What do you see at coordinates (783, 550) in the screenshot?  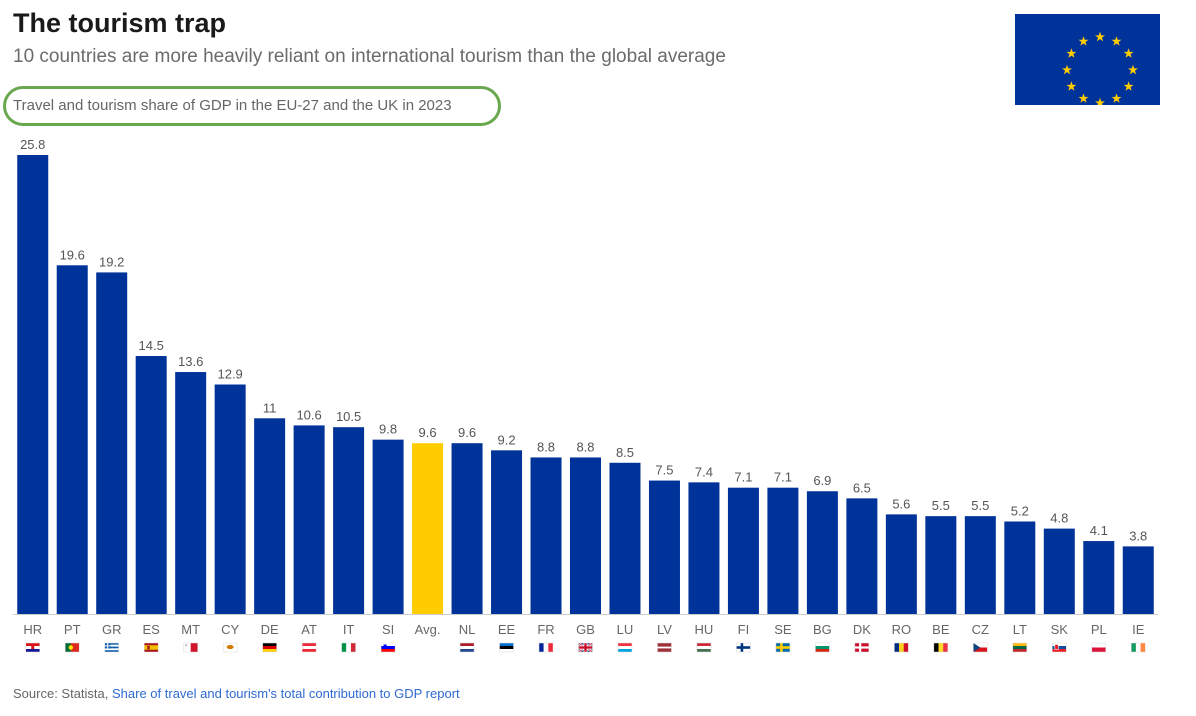 I see `bar-se` at bounding box center [783, 550].